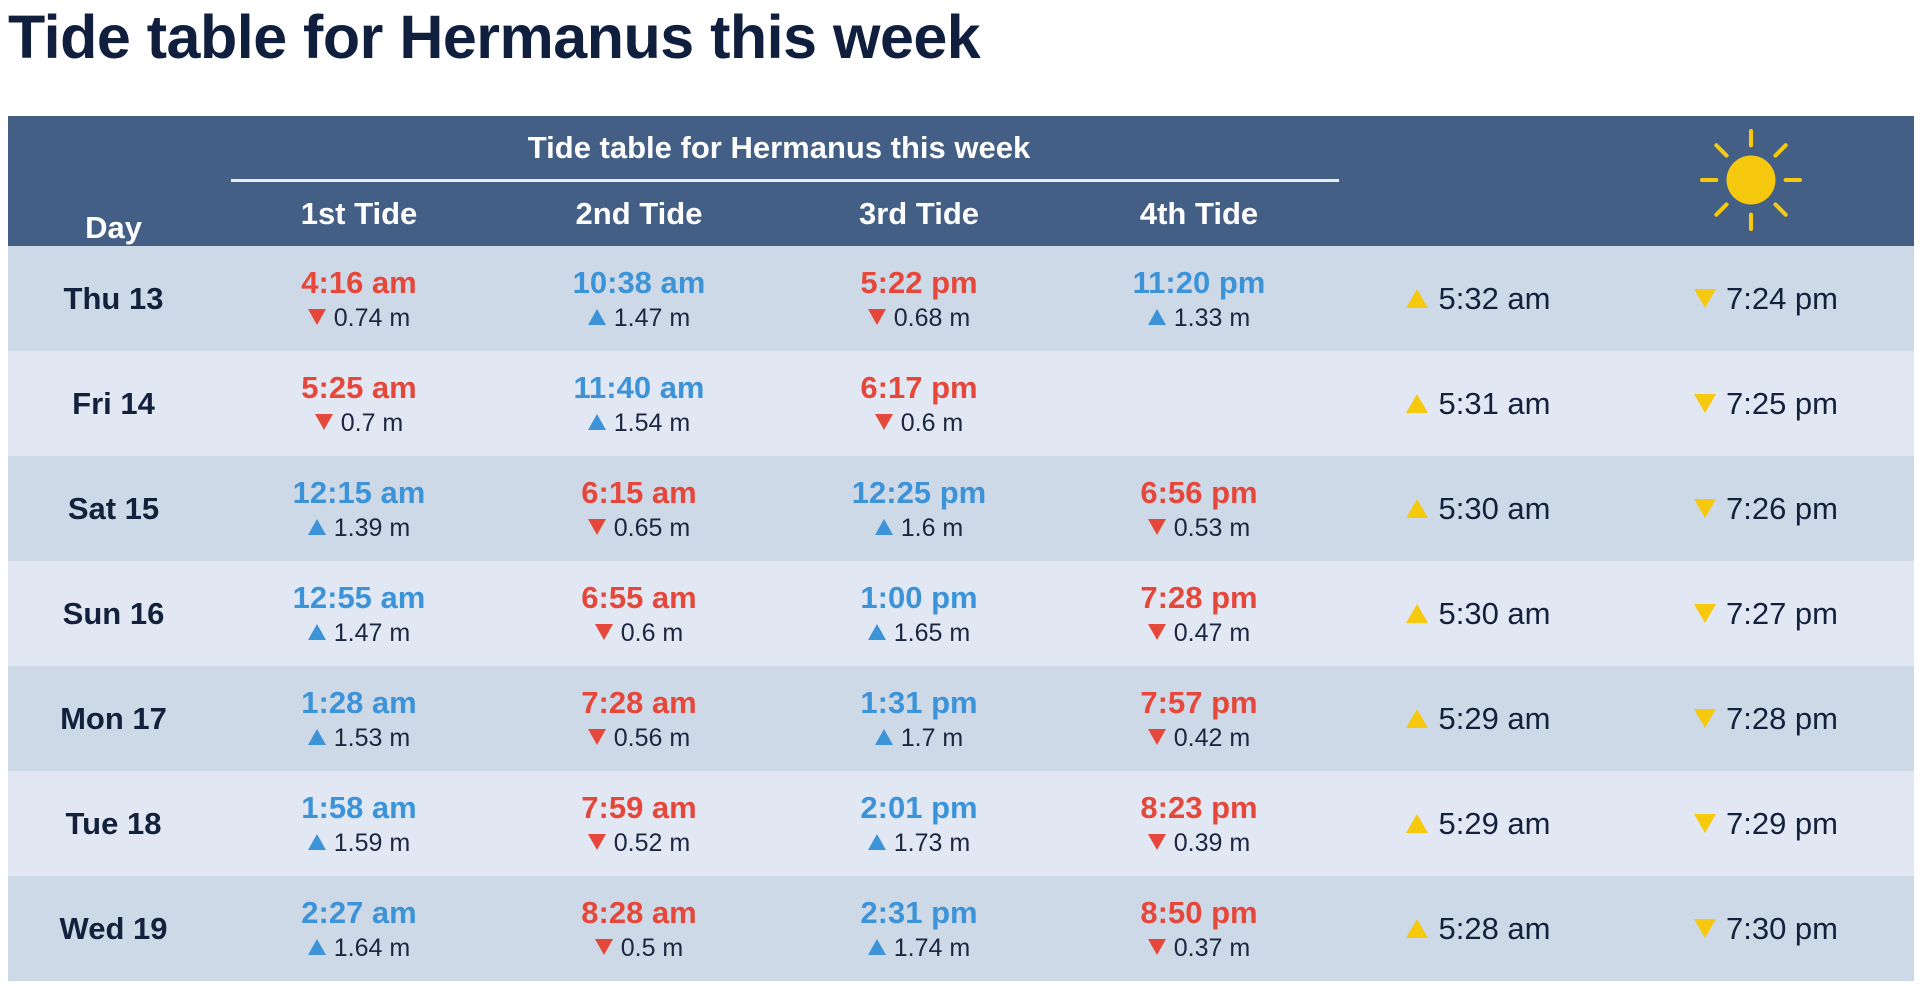 The width and height of the screenshot is (1920, 997). I want to click on sun-icon, so click(1751, 180).